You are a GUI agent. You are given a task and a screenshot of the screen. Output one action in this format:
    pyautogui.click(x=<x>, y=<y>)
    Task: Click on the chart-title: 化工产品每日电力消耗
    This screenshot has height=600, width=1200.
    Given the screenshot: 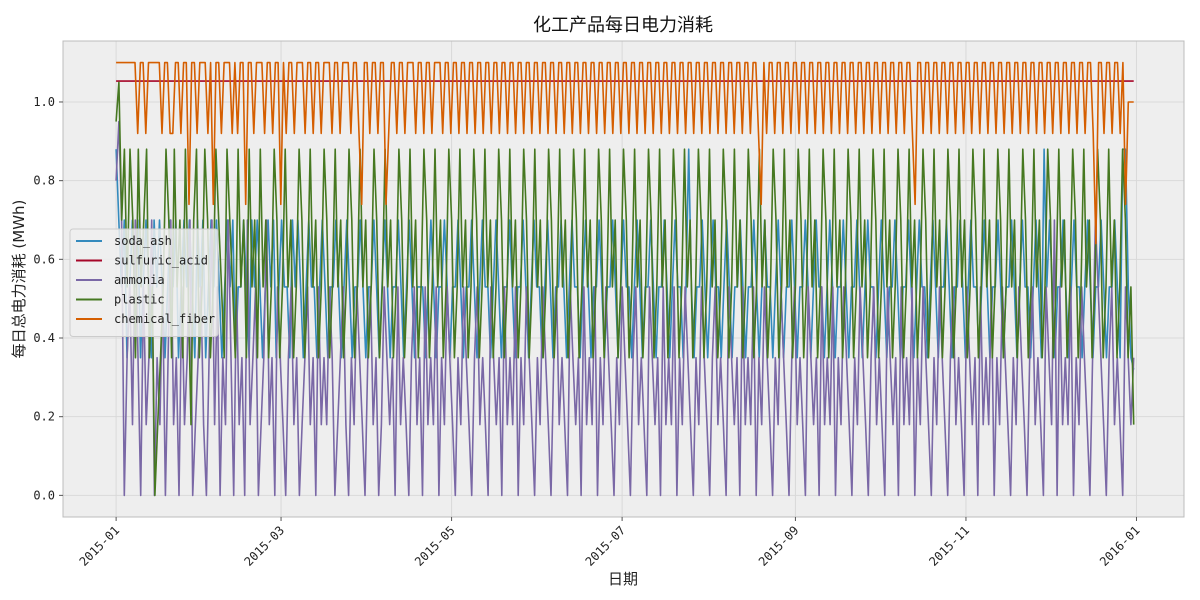 What is the action you would take?
    pyautogui.click(x=623, y=25)
    